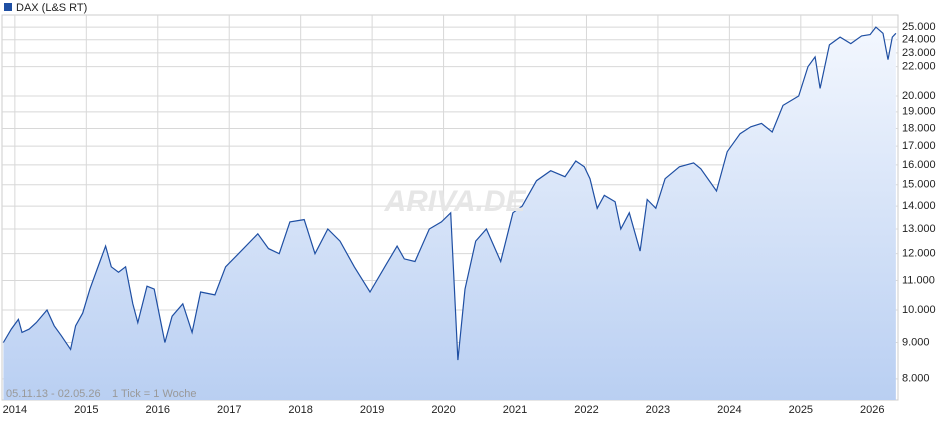  Describe the element at coordinates (916, 342) in the screenshot. I see `y-tick-label: 9.000` at that location.